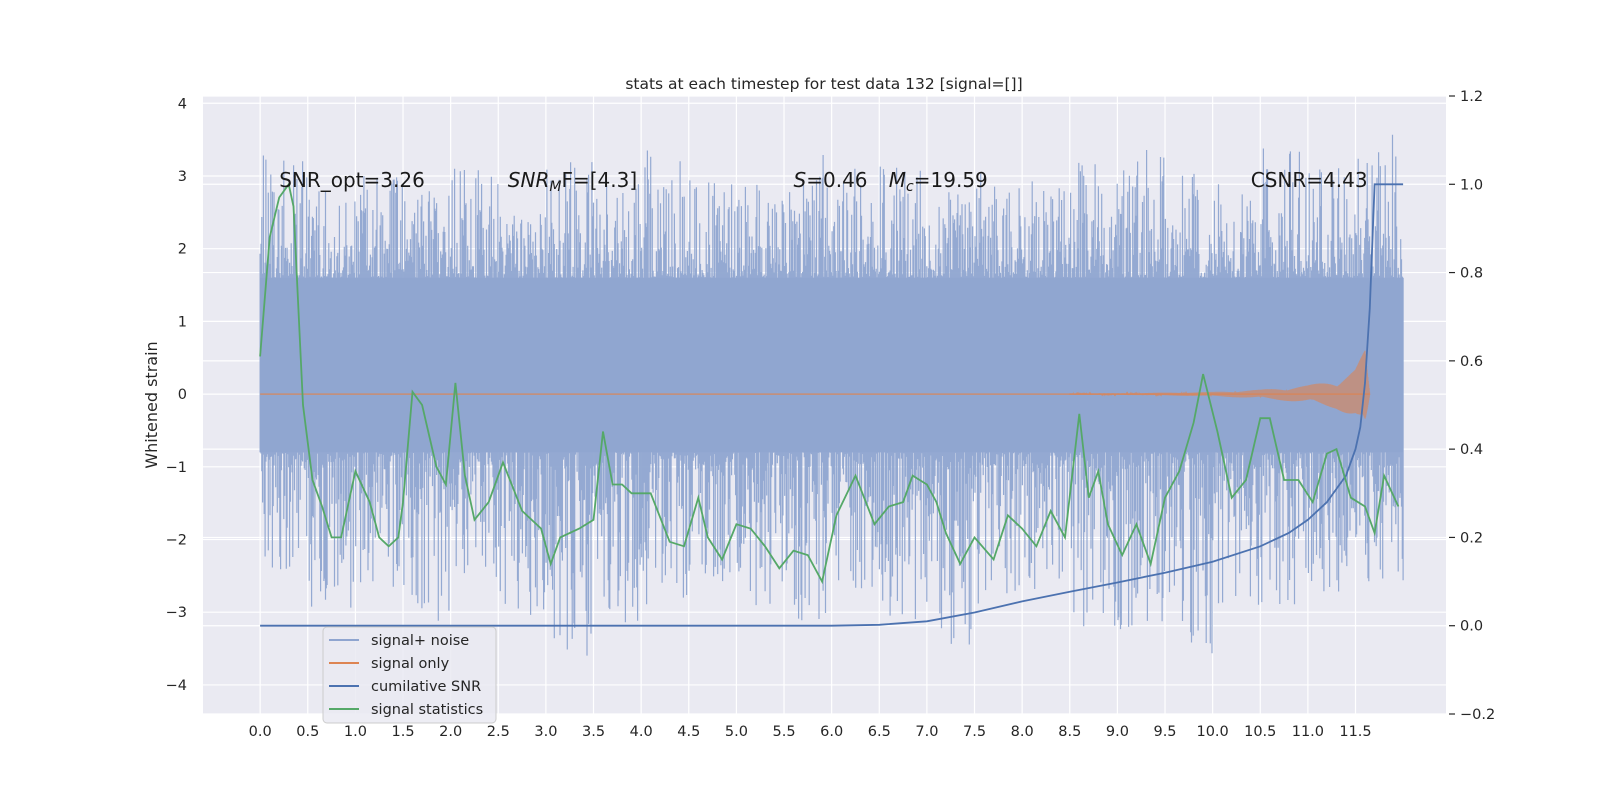 Image resolution: width=1600 pixels, height=800 pixels. Describe the element at coordinates (176, 613) in the screenshot. I see `y-tick-label: −3` at that location.